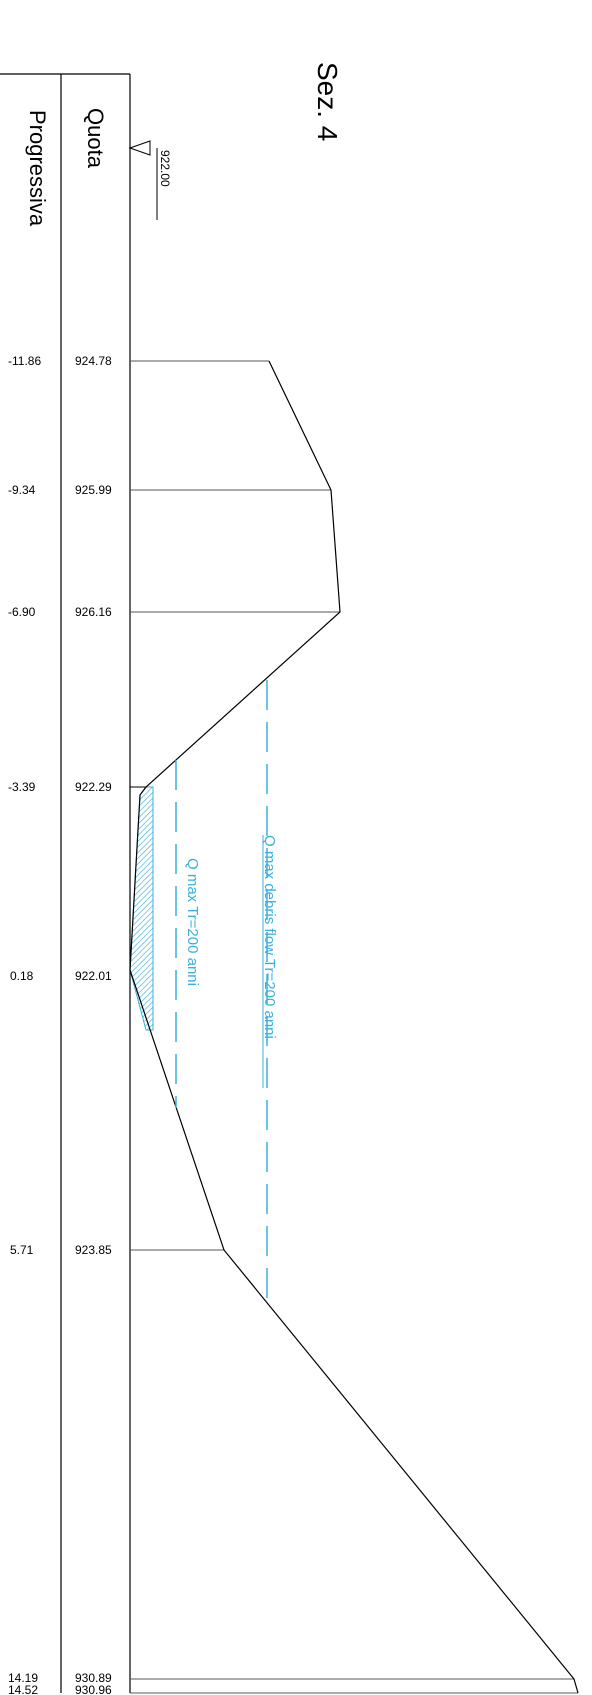 The image size is (592, 1695). Describe the element at coordinates (93, 1250) in the screenshot. I see `quota-value: 923.85` at that location.